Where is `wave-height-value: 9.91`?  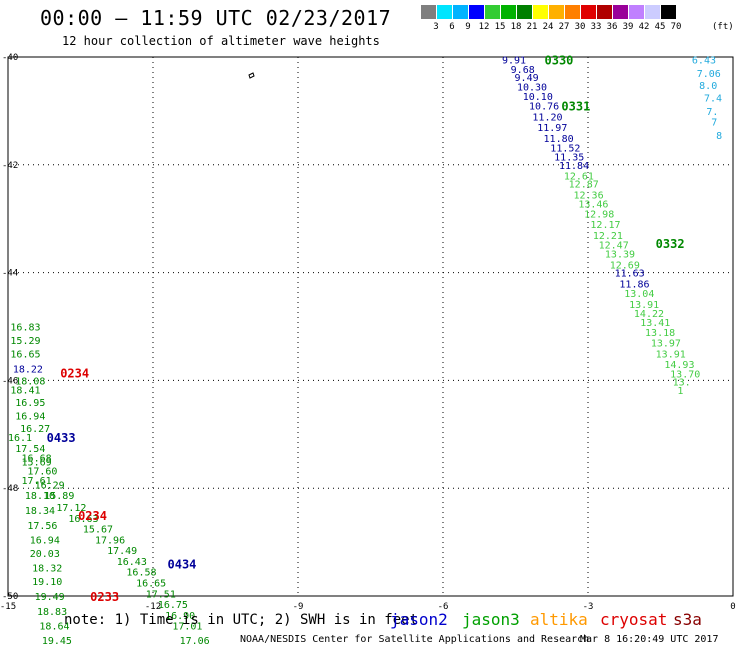
wave-height-value: 9.91 is located at coordinates (514, 61).